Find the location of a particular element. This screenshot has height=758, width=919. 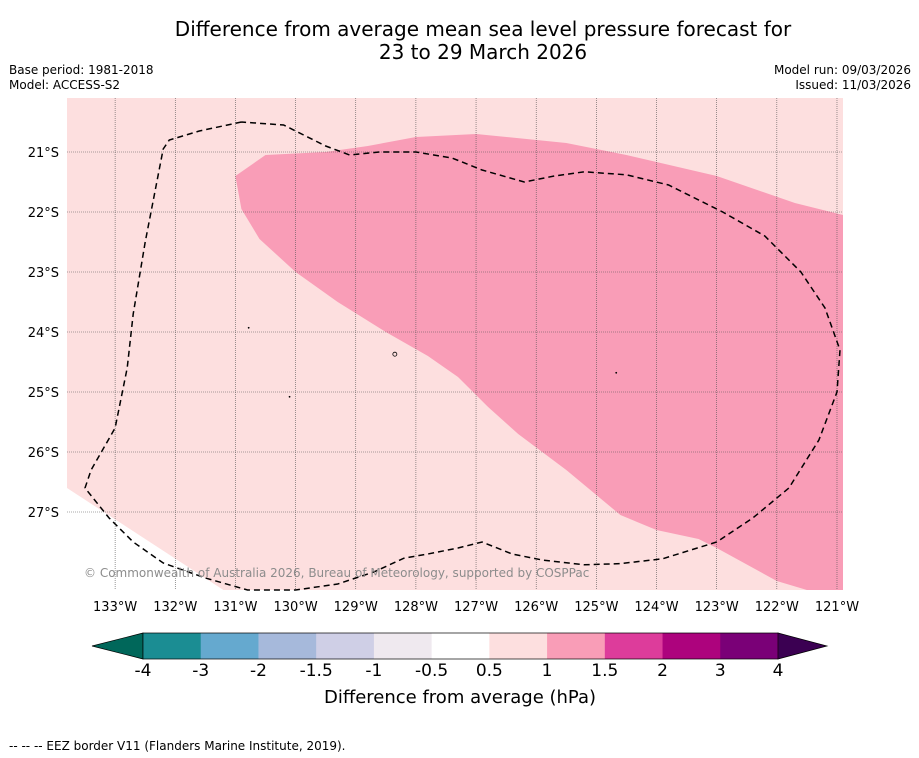

model-info: Base period: 1981-2018 Model: ACCESS-S2 is located at coordinates (81, 78).